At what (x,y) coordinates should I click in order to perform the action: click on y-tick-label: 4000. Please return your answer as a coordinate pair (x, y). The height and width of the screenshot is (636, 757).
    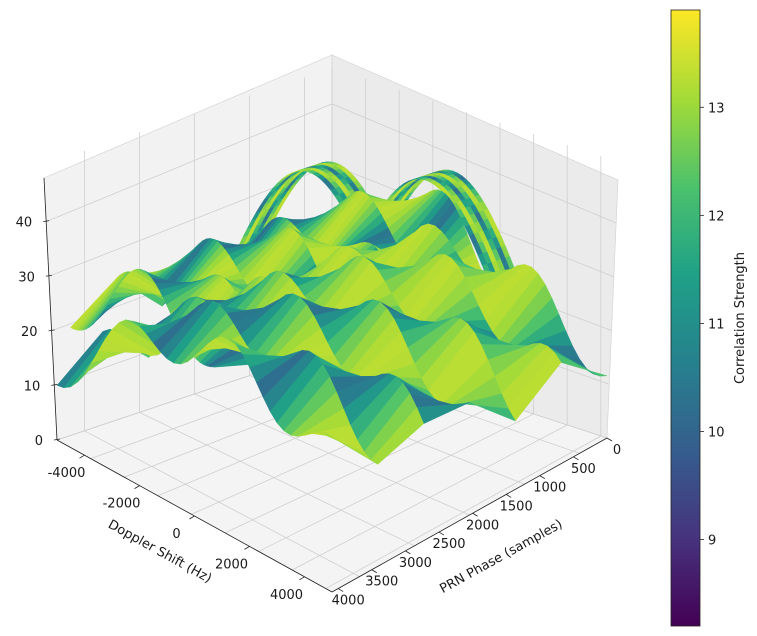
    Looking at the image, I should click on (348, 601).